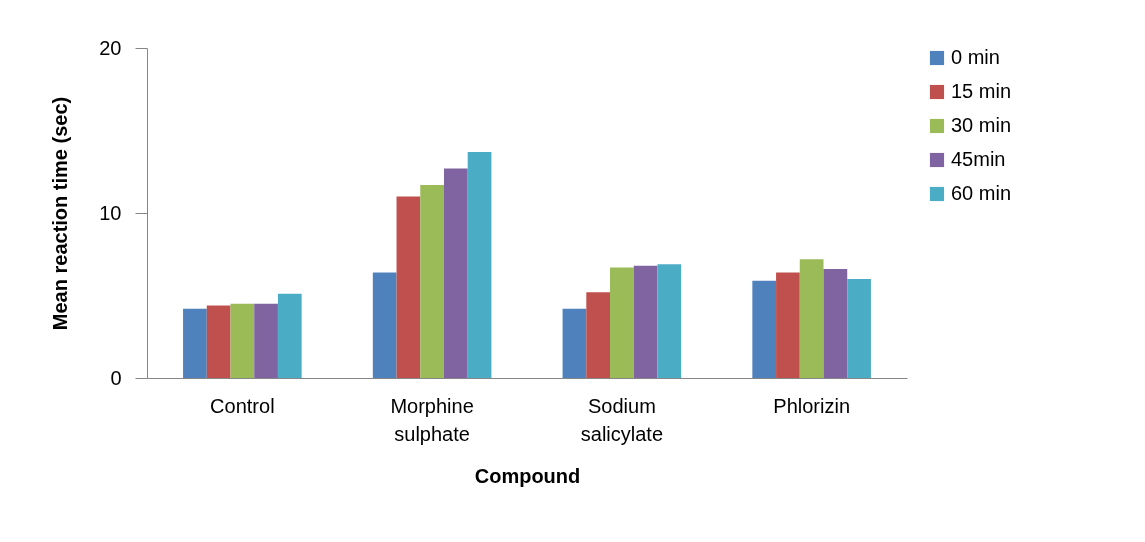  I want to click on legend-label: 30 min, so click(981, 125).